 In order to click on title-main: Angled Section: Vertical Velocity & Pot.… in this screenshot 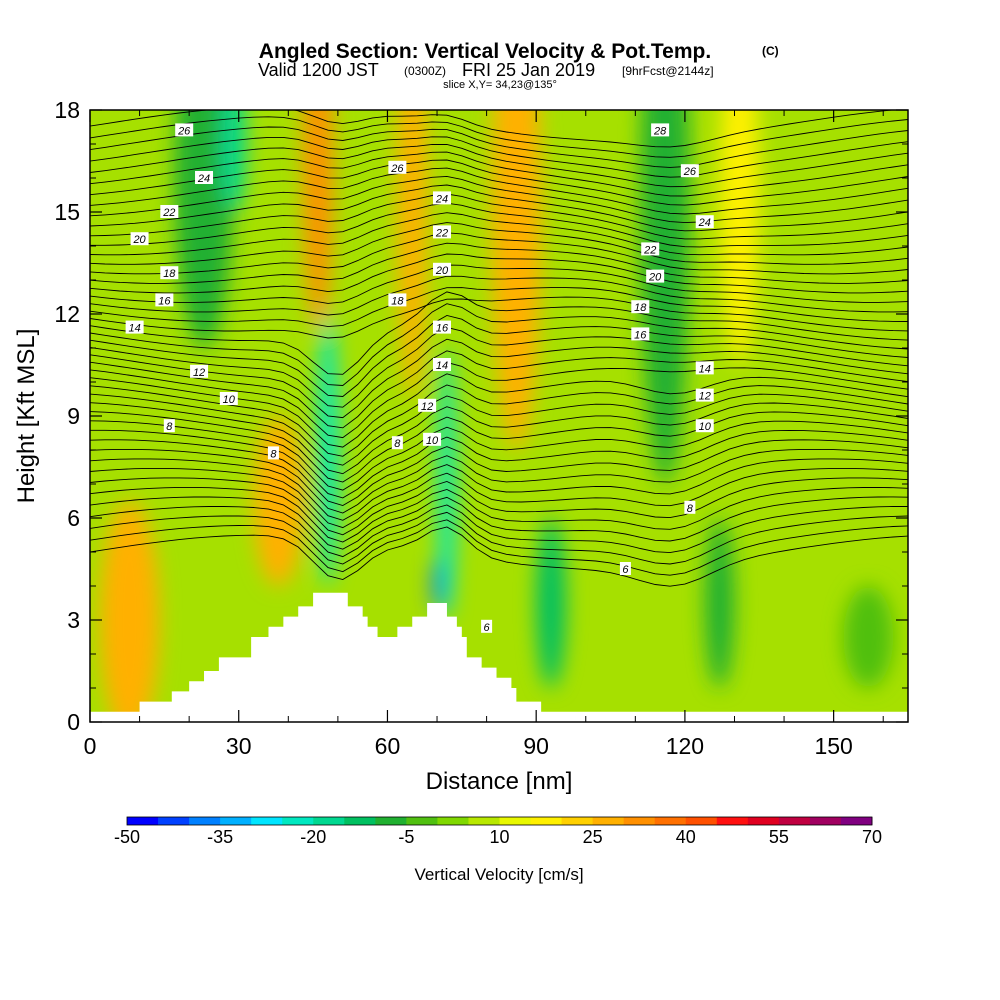, I will do `click(485, 51)`.